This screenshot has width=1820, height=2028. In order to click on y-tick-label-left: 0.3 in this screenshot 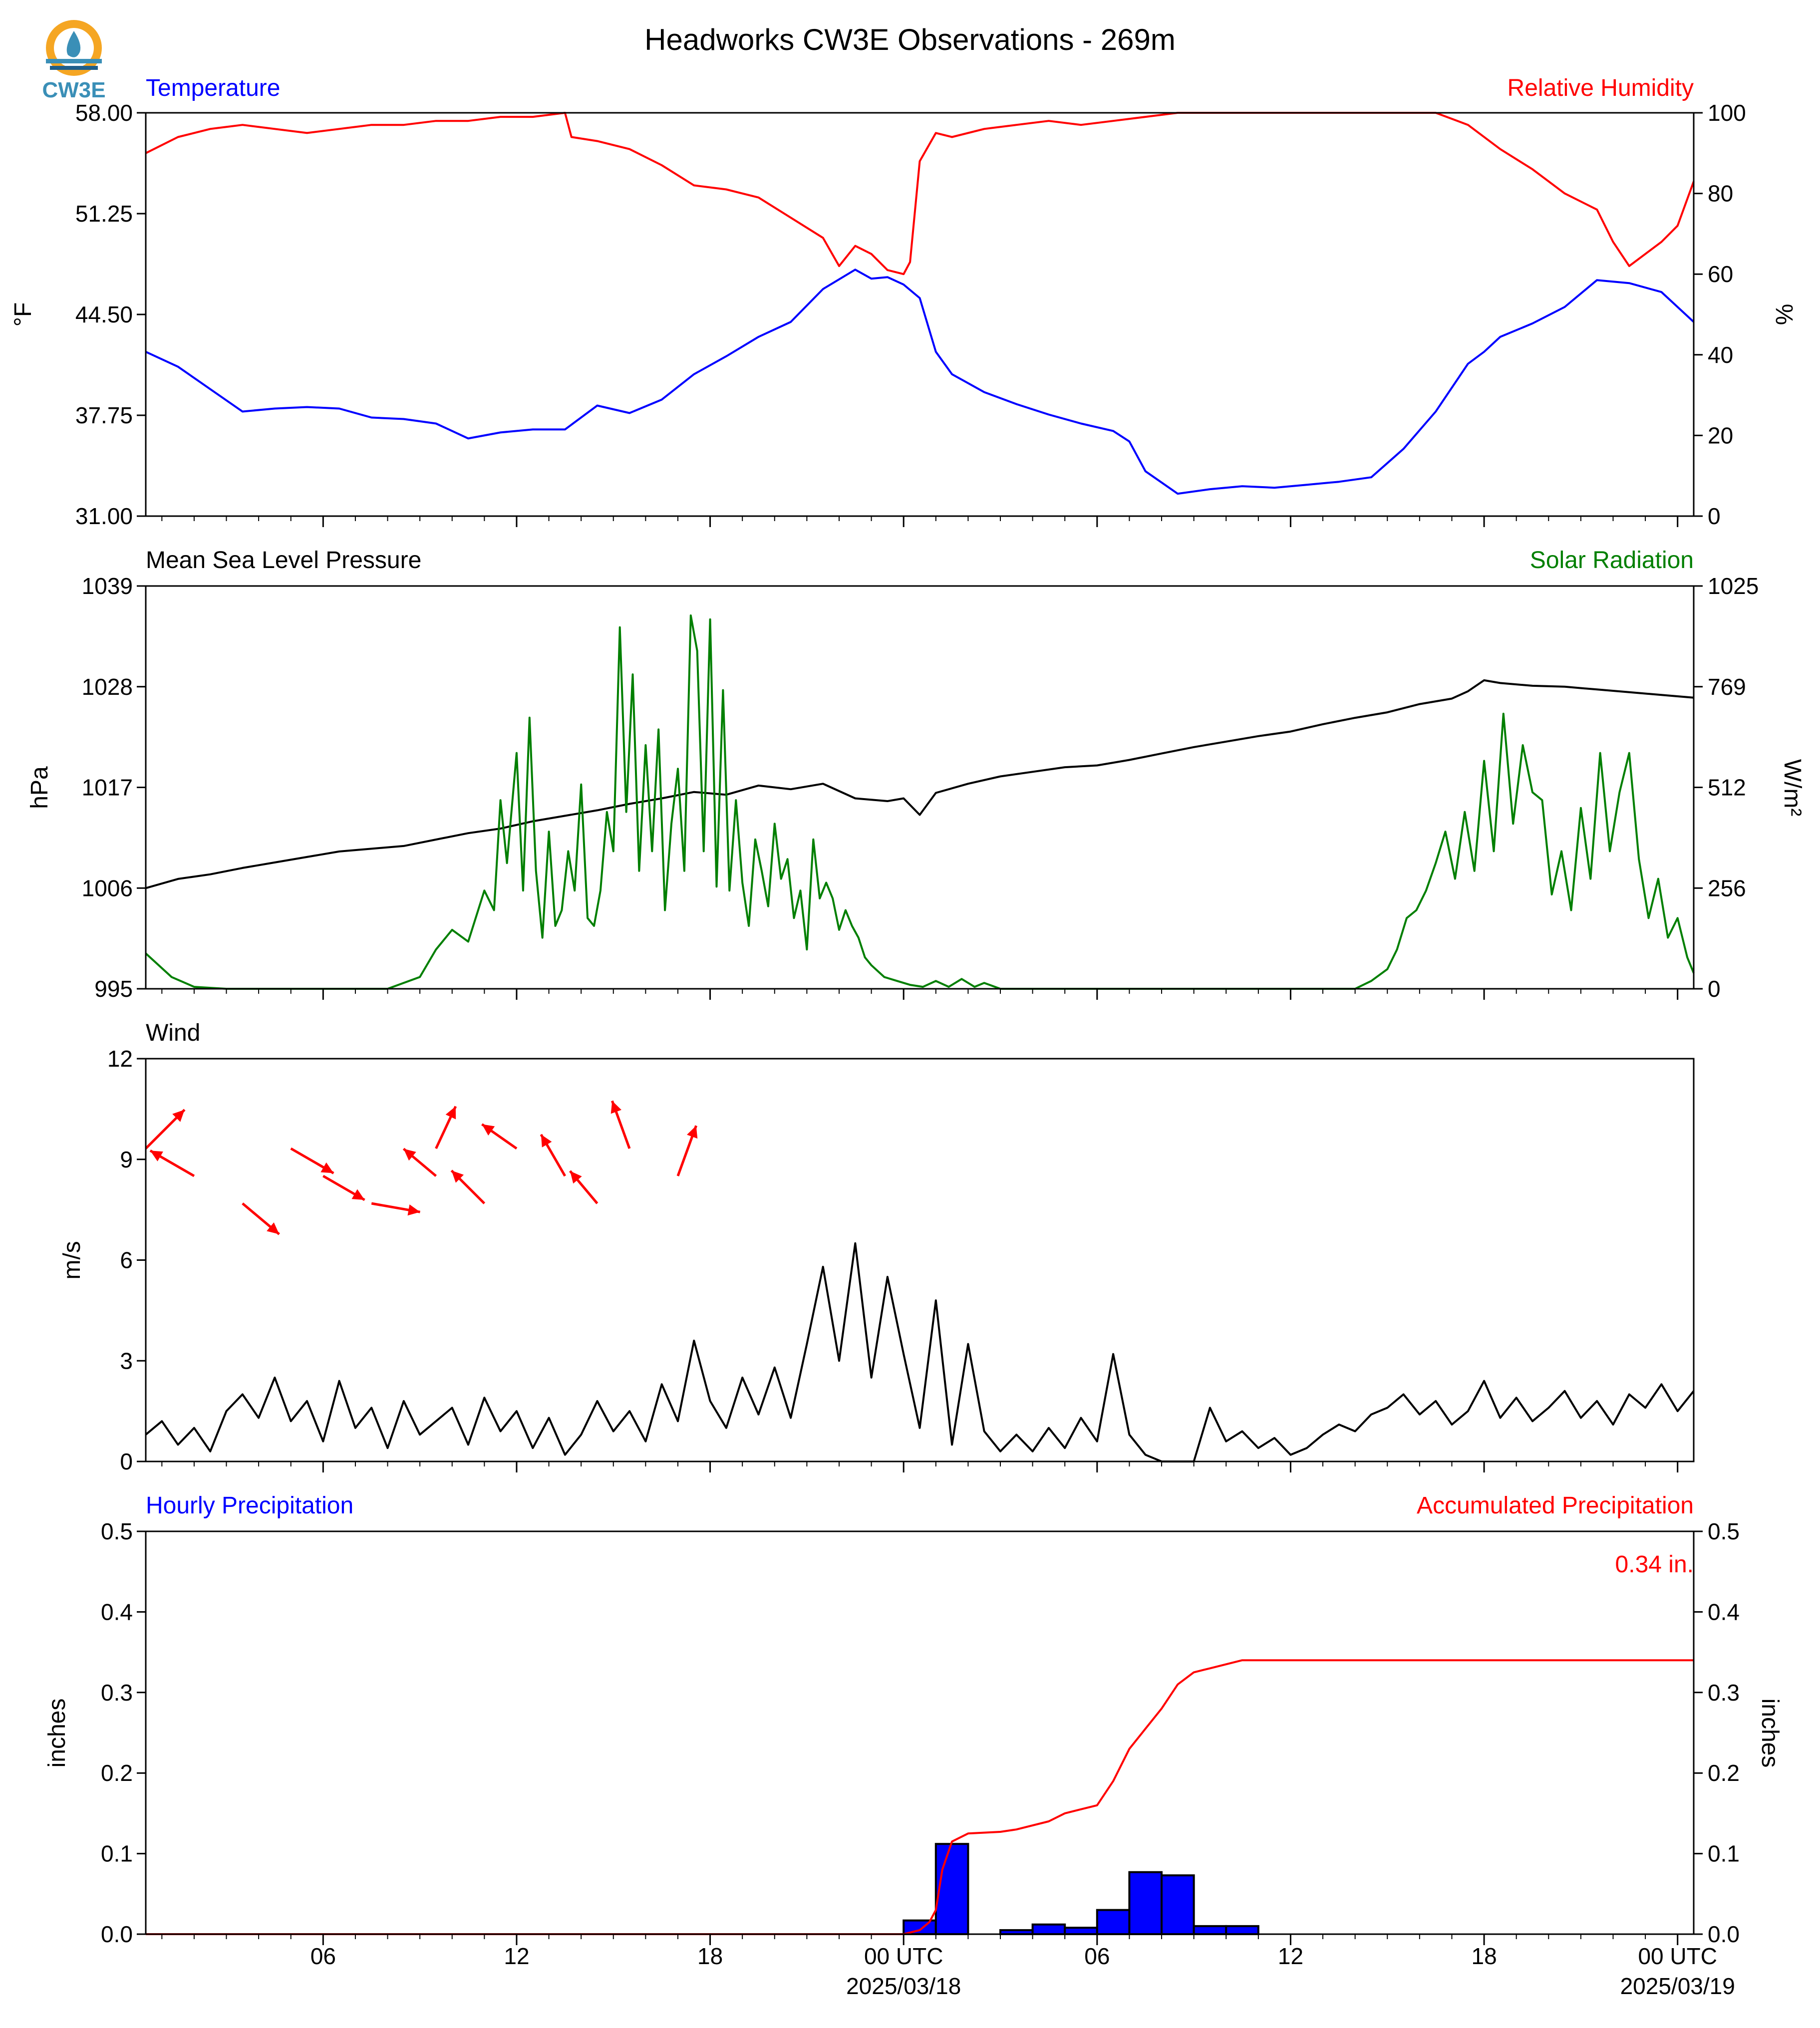, I will do `click(117, 1693)`.